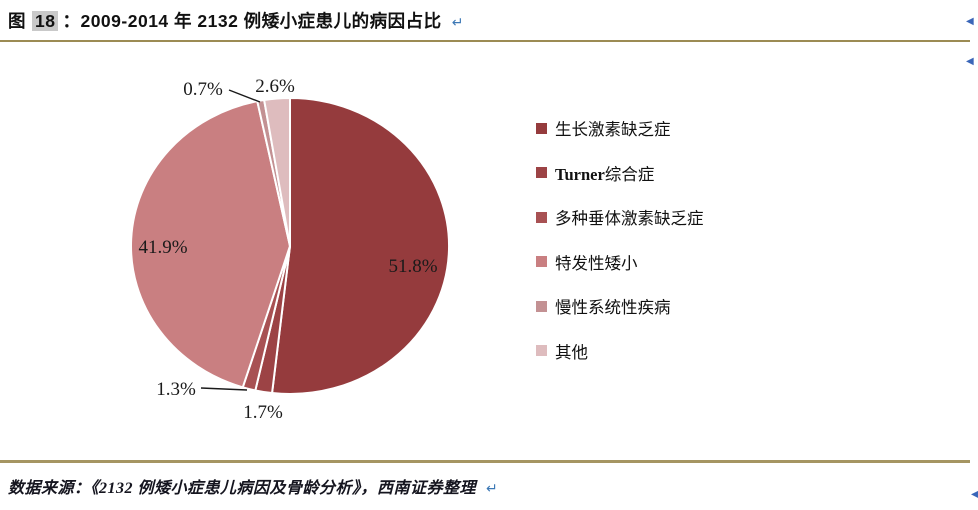  I want to click on figure-title: 图 18 ：2009-2014 年 2132 例矮小症患儿的病因占比 ↵, so click(236, 20).